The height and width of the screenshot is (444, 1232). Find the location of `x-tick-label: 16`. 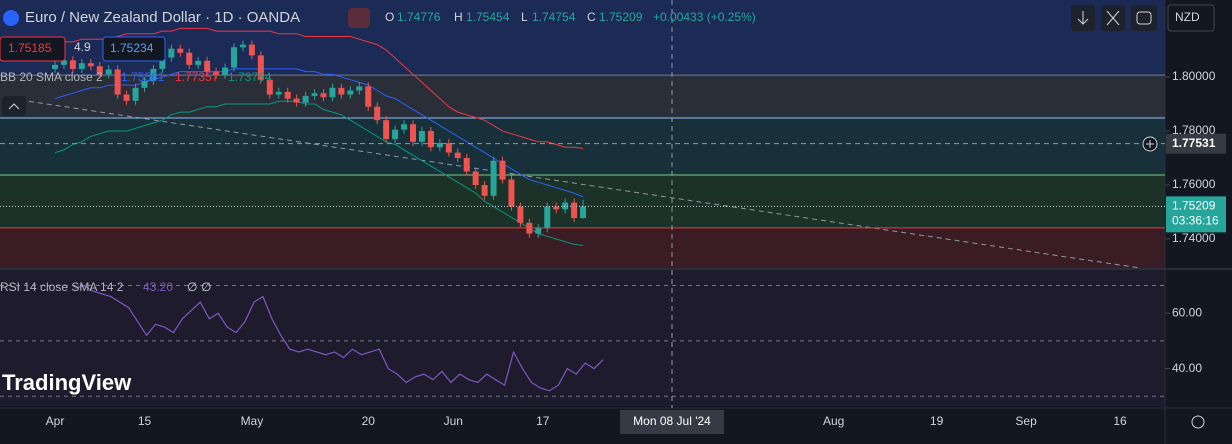

x-tick-label: 16 is located at coordinates (1120, 421).